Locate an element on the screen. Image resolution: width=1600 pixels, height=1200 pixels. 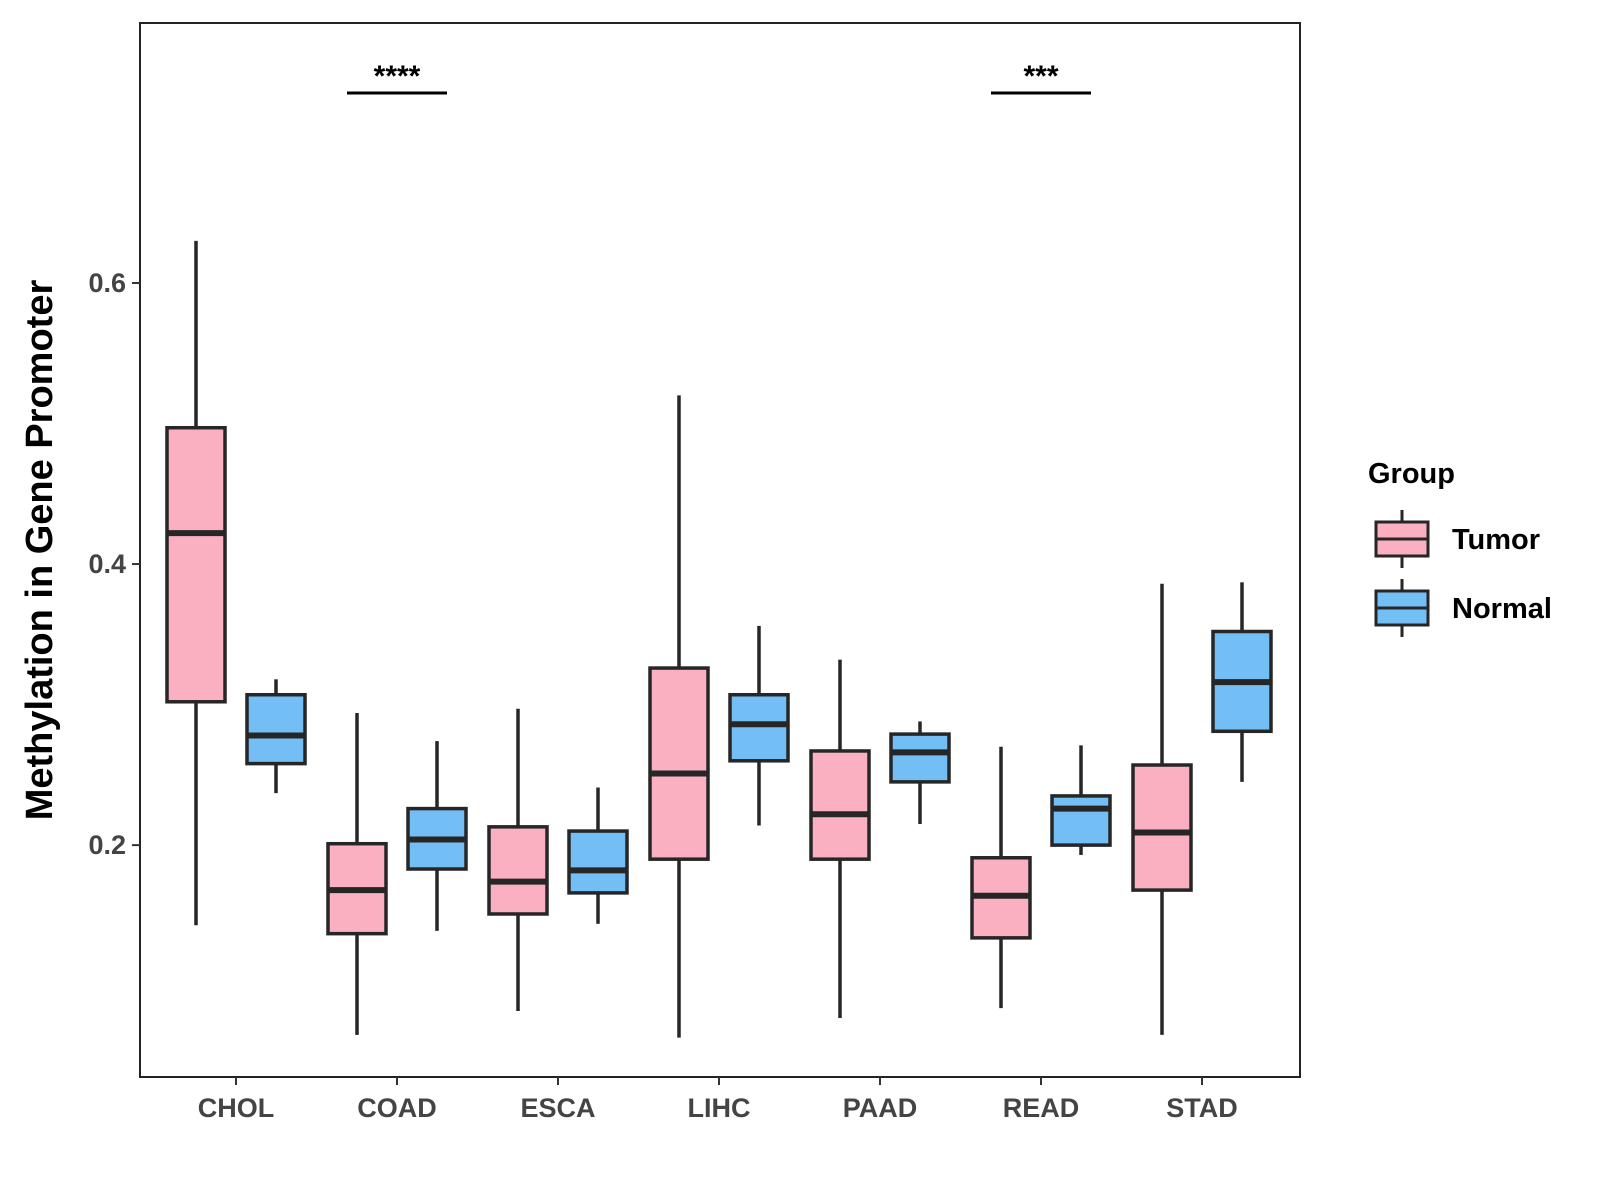
iqr-box-lihc-normal is located at coordinates (759, 727).